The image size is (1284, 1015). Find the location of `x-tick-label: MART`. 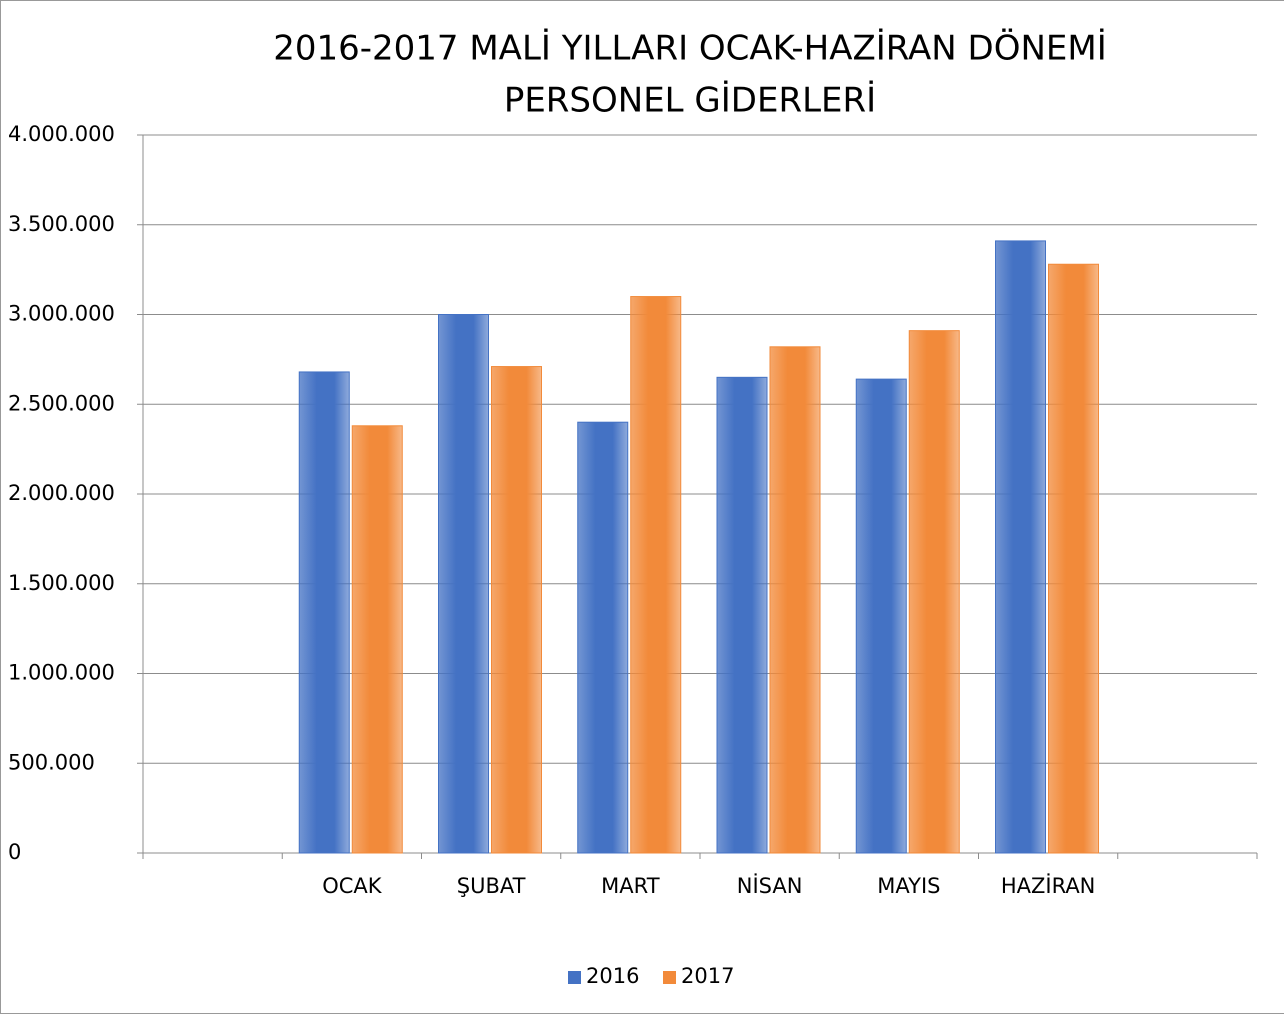

x-tick-label: MART is located at coordinates (630, 886).